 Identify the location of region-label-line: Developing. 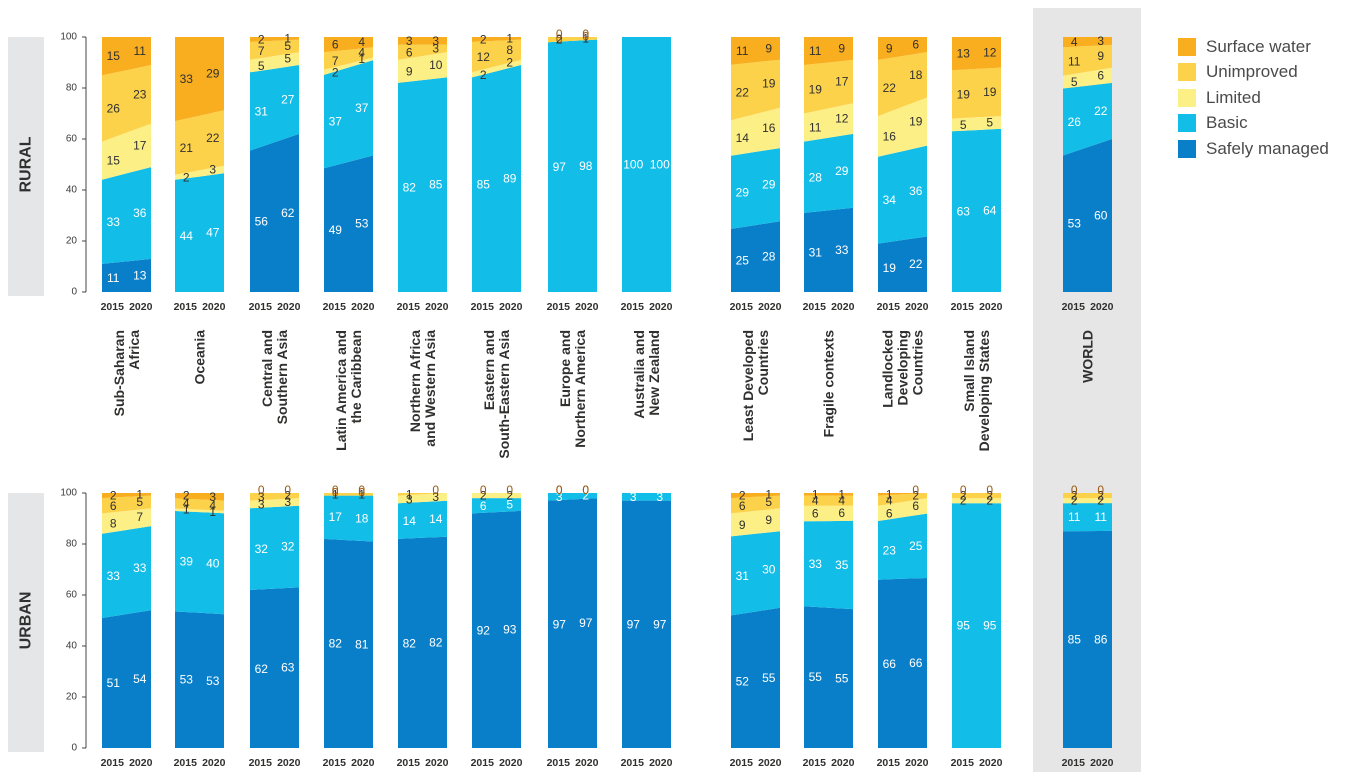
(903, 367).